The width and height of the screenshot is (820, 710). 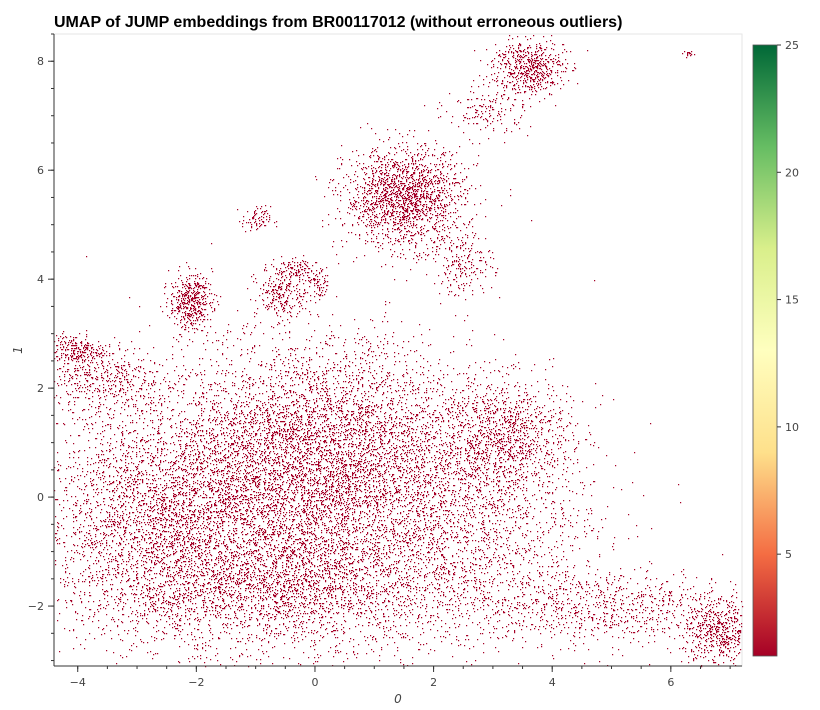 I want to click on y-tick-label: 0, so click(x=40, y=497).